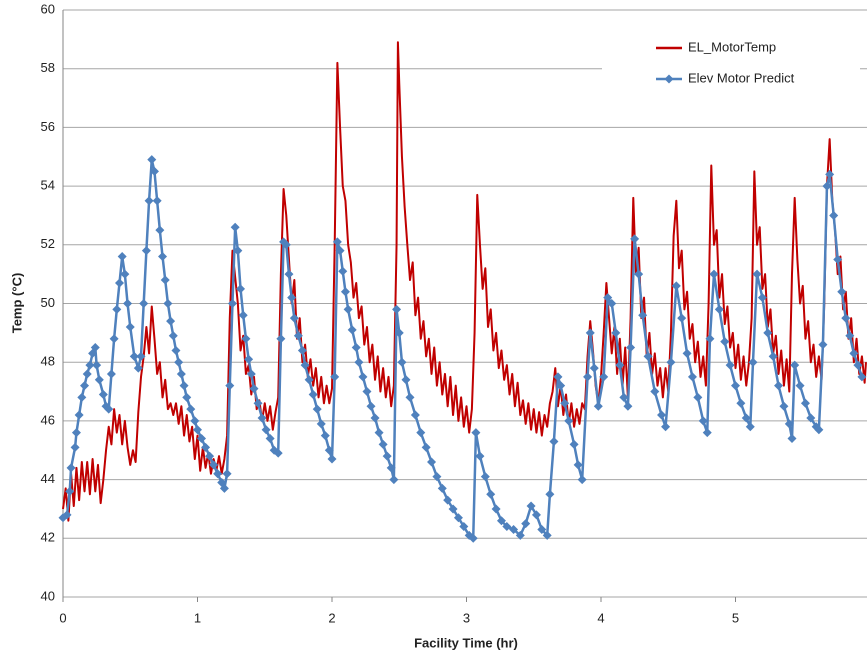 The width and height of the screenshot is (867, 655). I want to click on x-tick-label: 3, so click(466, 617).